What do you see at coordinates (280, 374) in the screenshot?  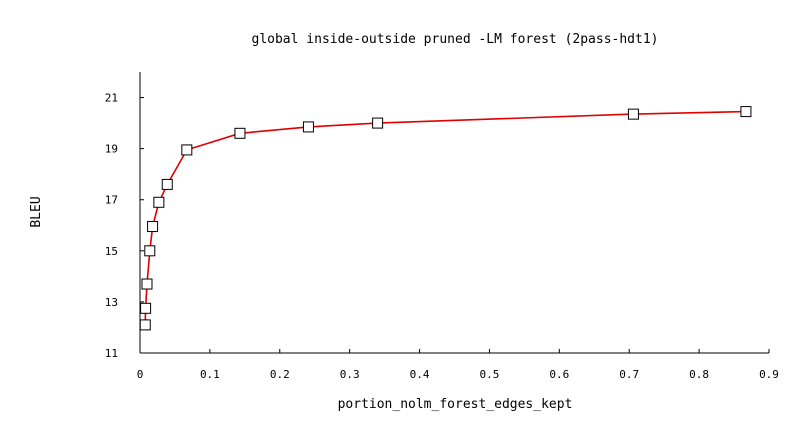 I see `x-tick-label: 0.2` at bounding box center [280, 374].